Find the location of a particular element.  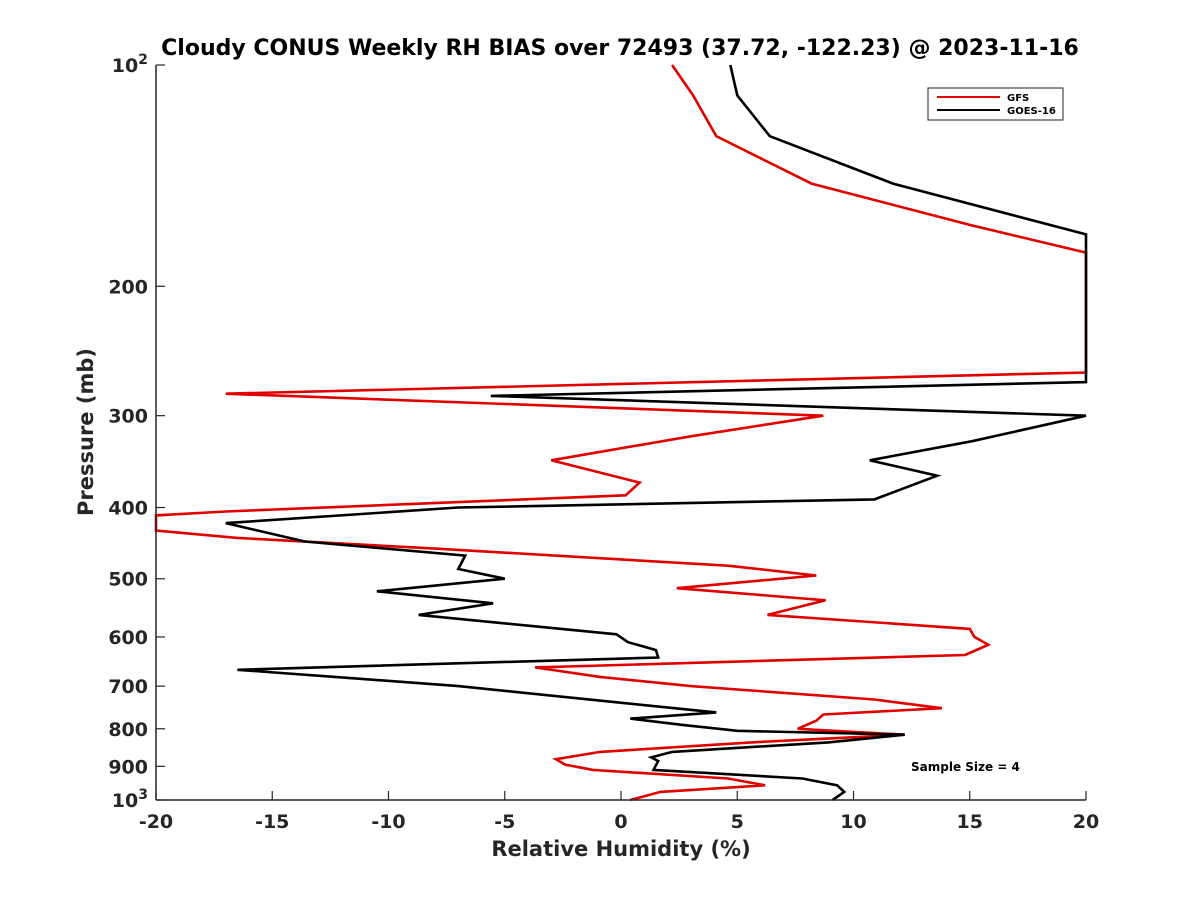

x-tick-label: -5 is located at coordinates (504, 822).